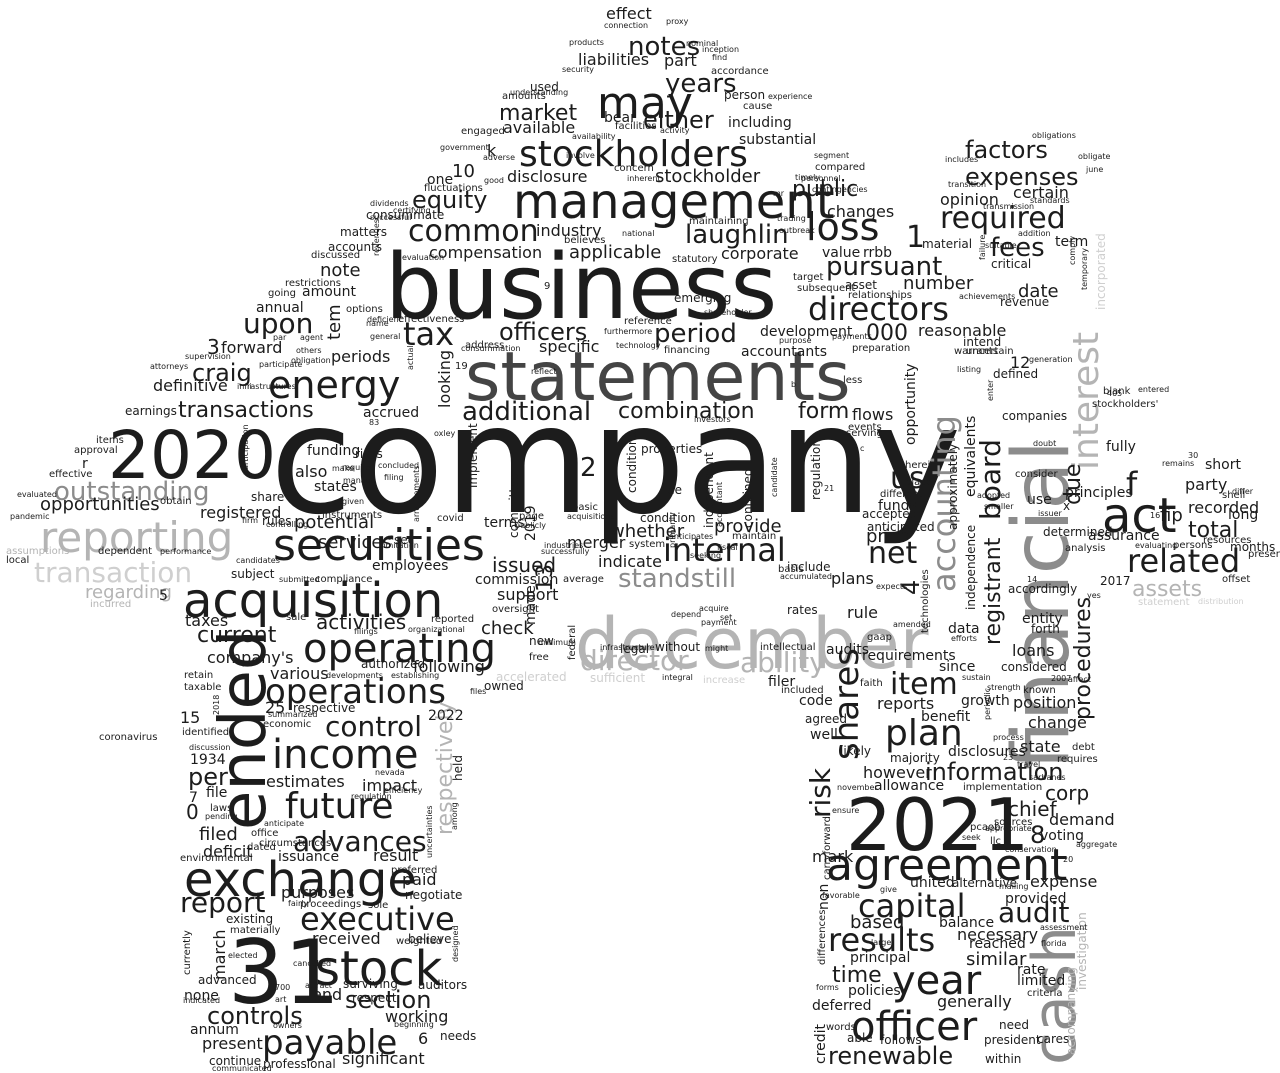 Image resolution: width=1280 pixels, height=1073 pixels. I want to click on word-increase: increase, so click(724, 680).